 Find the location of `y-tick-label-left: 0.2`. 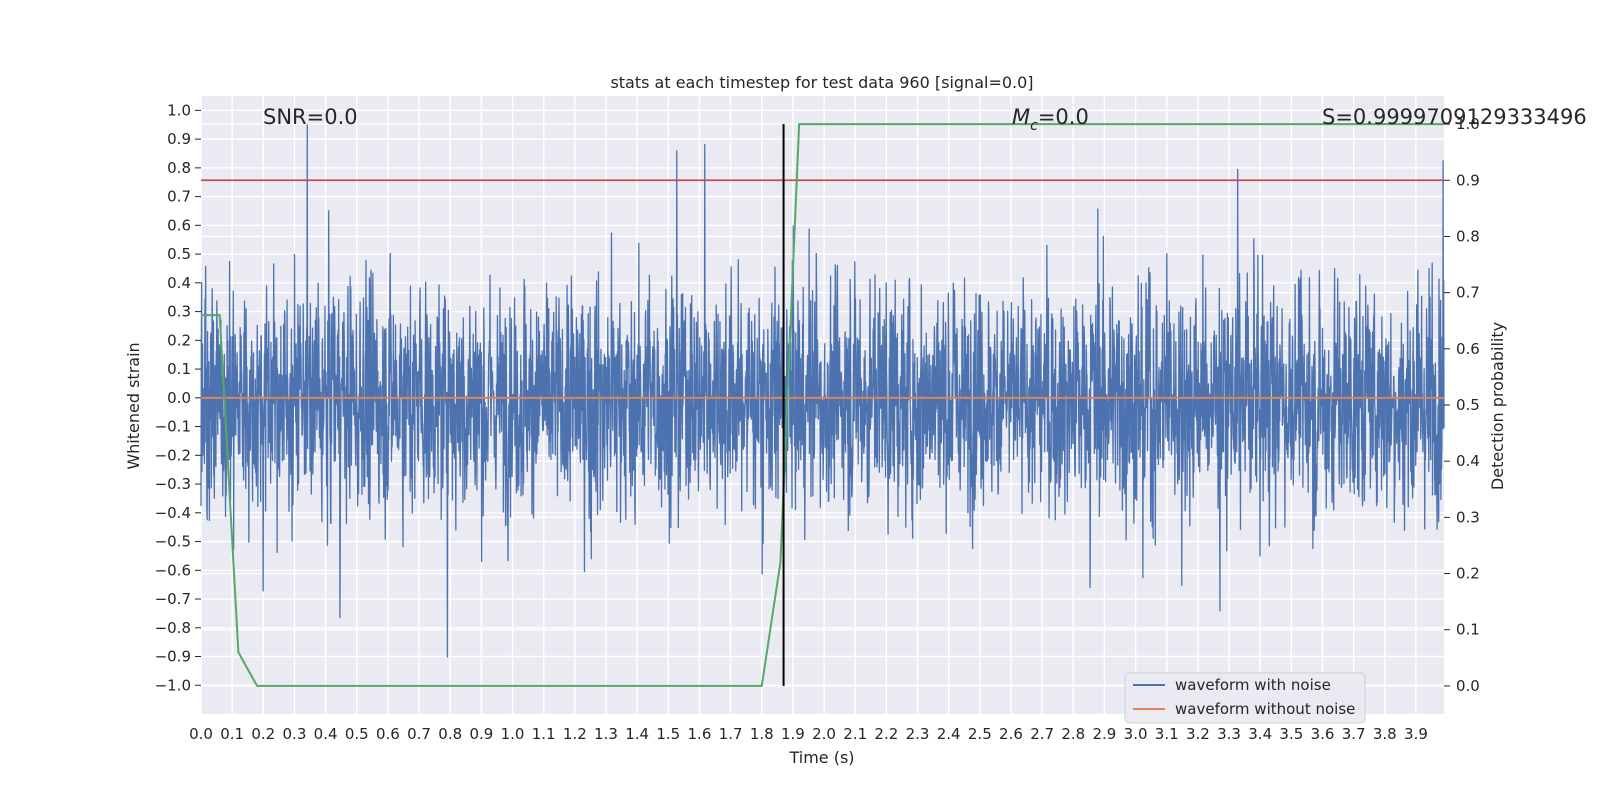

y-tick-label-left: 0.2 is located at coordinates (179, 340).